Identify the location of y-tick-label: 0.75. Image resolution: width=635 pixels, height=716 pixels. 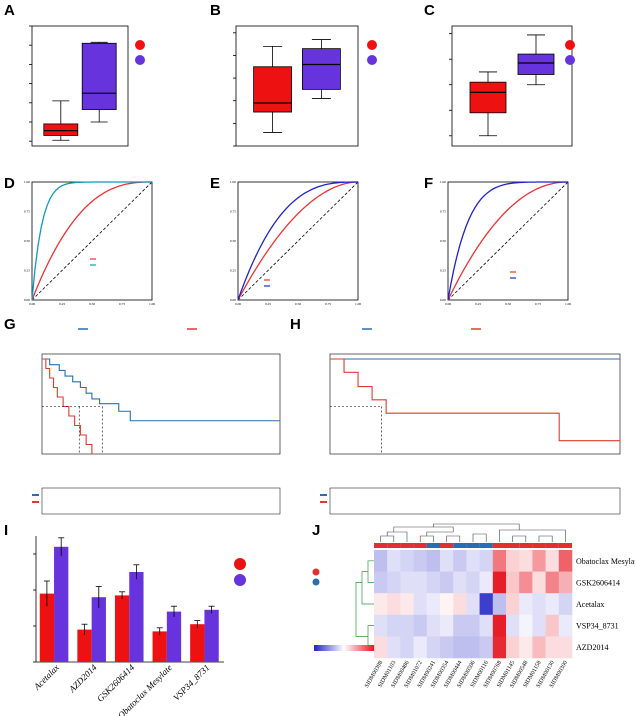
(27, 212).